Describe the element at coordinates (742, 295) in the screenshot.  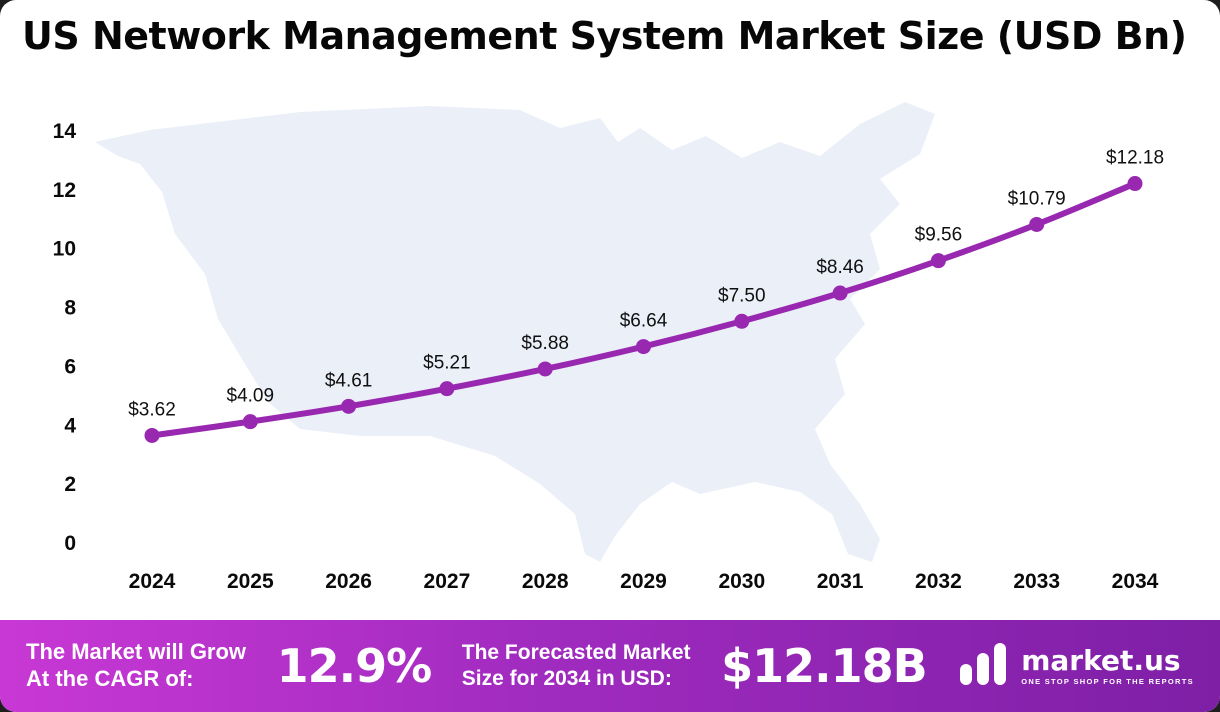
I see `data-point-label: $7.50` at that location.